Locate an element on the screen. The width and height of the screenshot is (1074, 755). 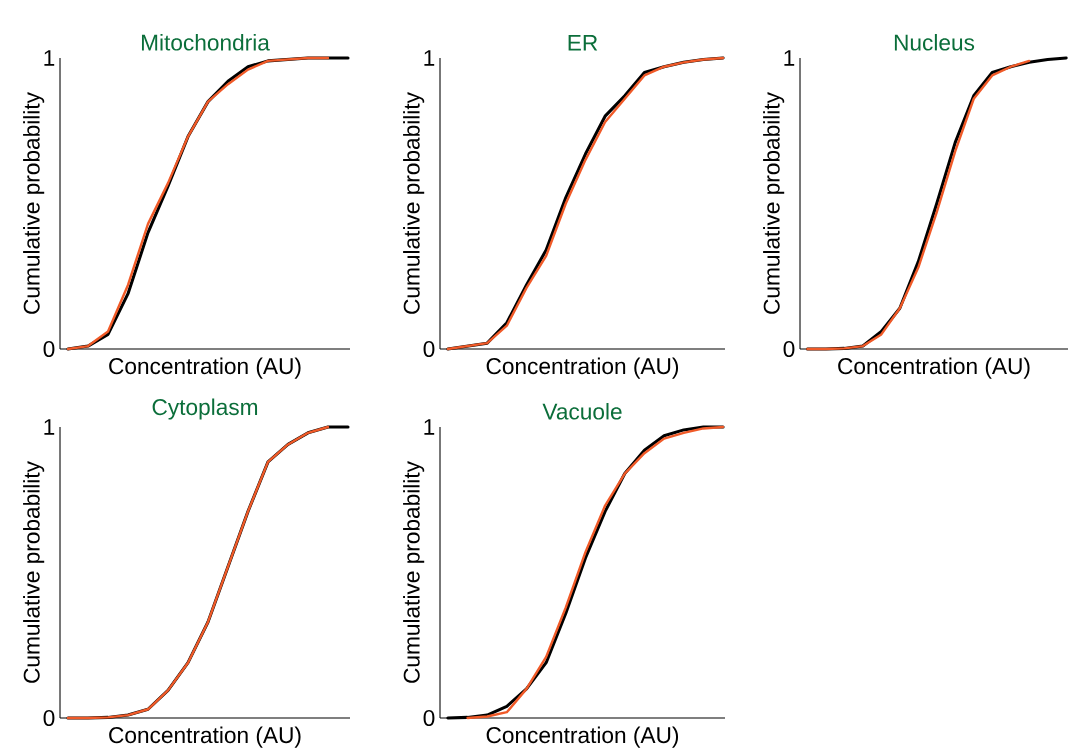
chart-title: Mitochondria is located at coordinates (205, 42).